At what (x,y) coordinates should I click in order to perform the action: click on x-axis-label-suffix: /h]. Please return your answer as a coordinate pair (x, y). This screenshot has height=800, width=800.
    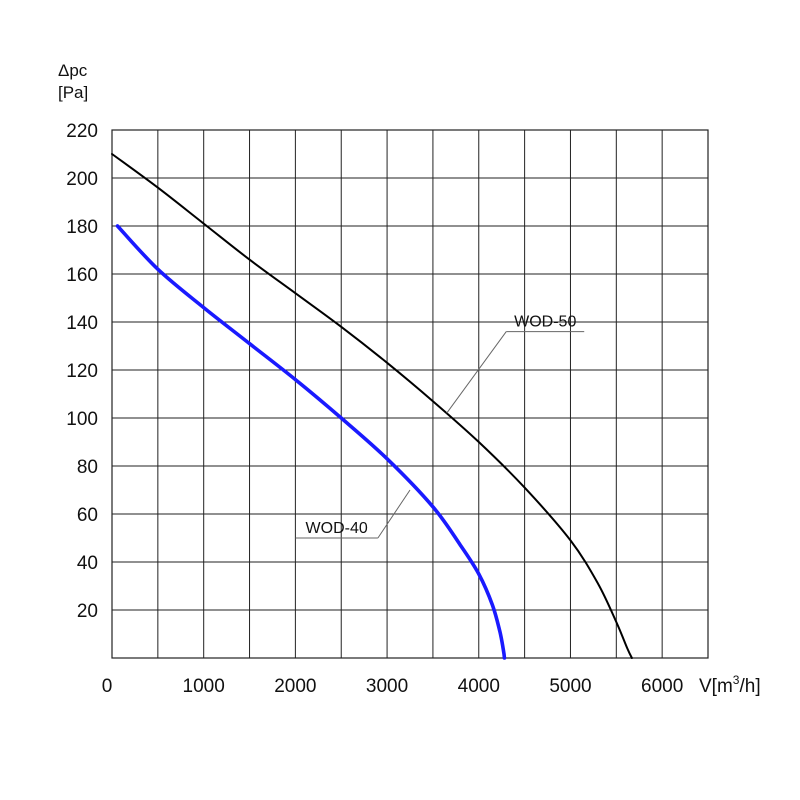
    Looking at the image, I should click on (749, 686).